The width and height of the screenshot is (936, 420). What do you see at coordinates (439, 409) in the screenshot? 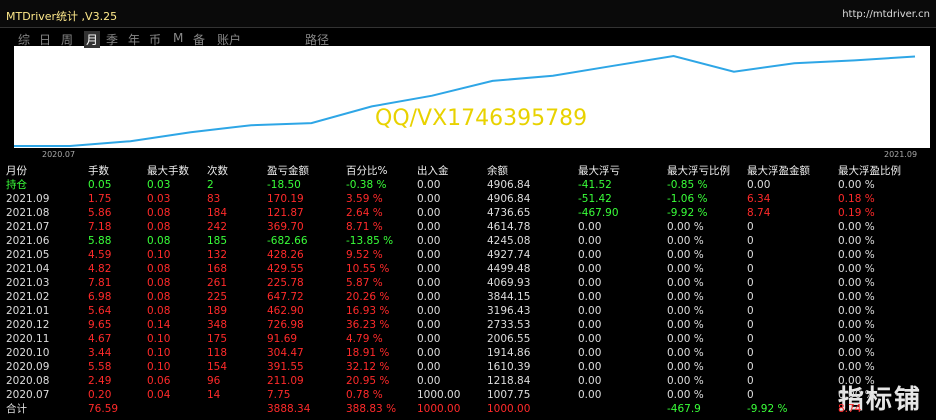
I see `table-cell: 1000.00` at bounding box center [439, 409].